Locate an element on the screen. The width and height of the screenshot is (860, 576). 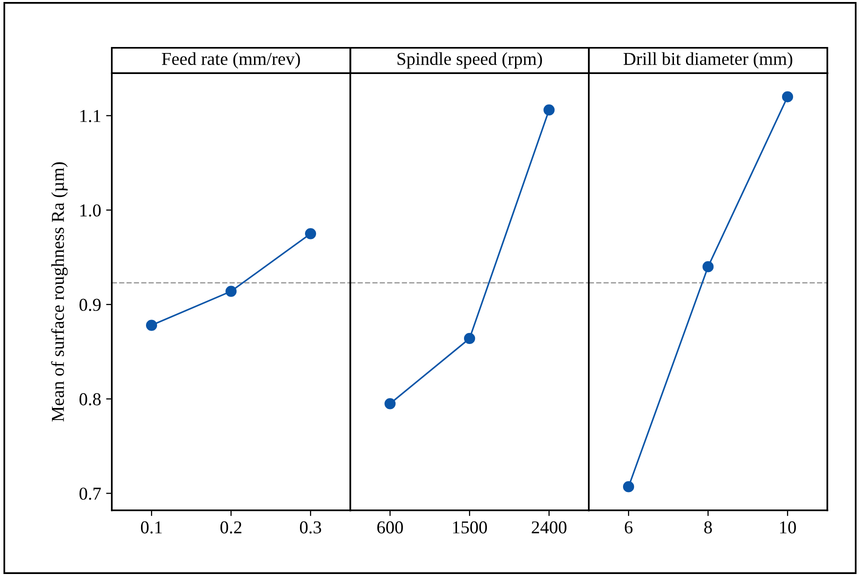
y-axis-title: Mean of surface roughness Ra (µm) is located at coordinates (59, 292).